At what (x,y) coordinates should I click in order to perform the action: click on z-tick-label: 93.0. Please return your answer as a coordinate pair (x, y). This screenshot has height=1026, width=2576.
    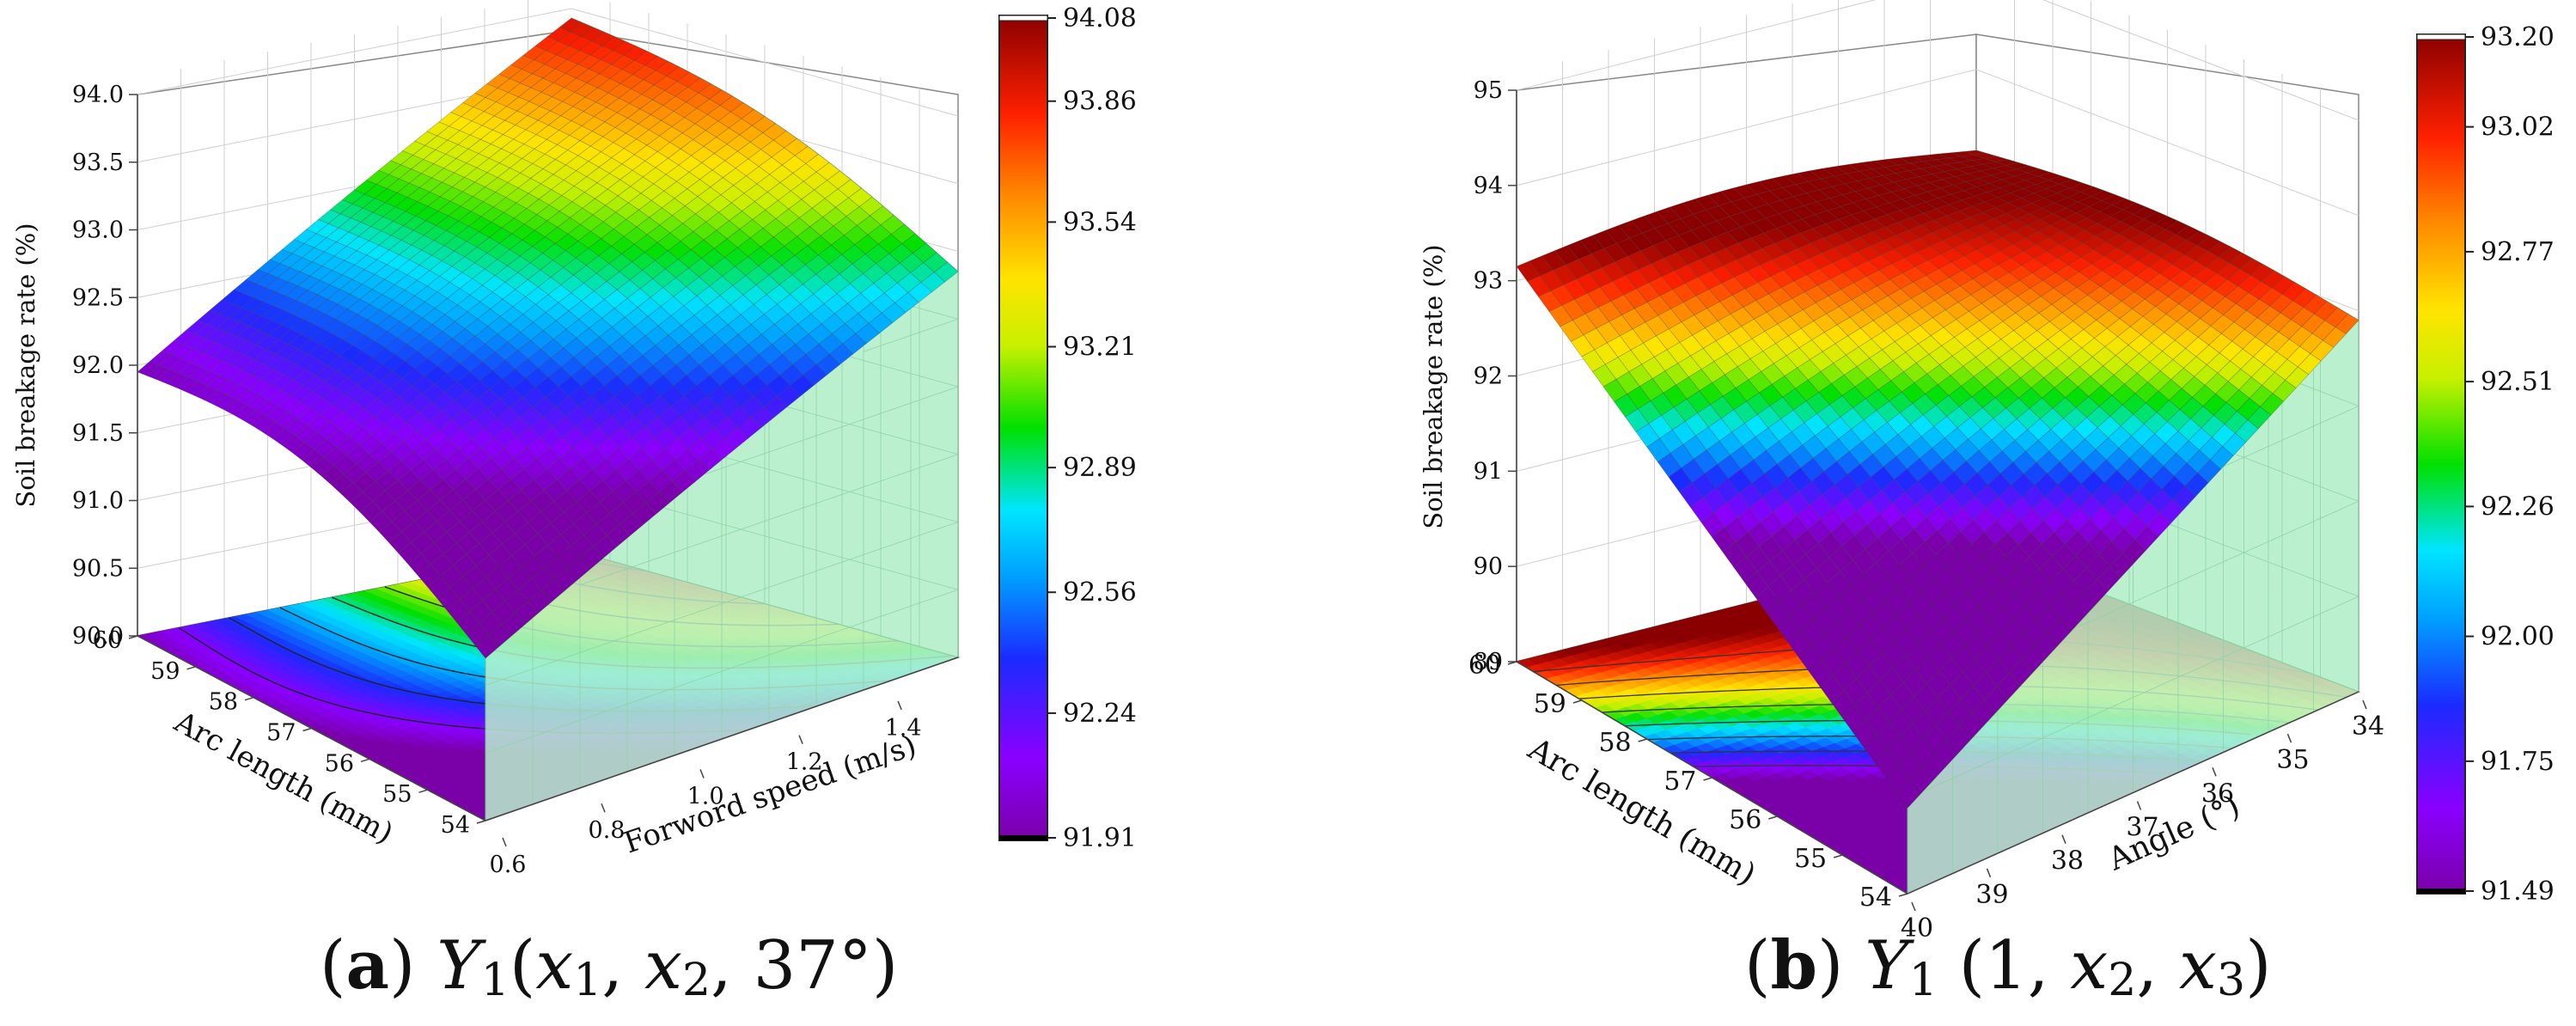
    Looking at the image, I should click on (98, 230).